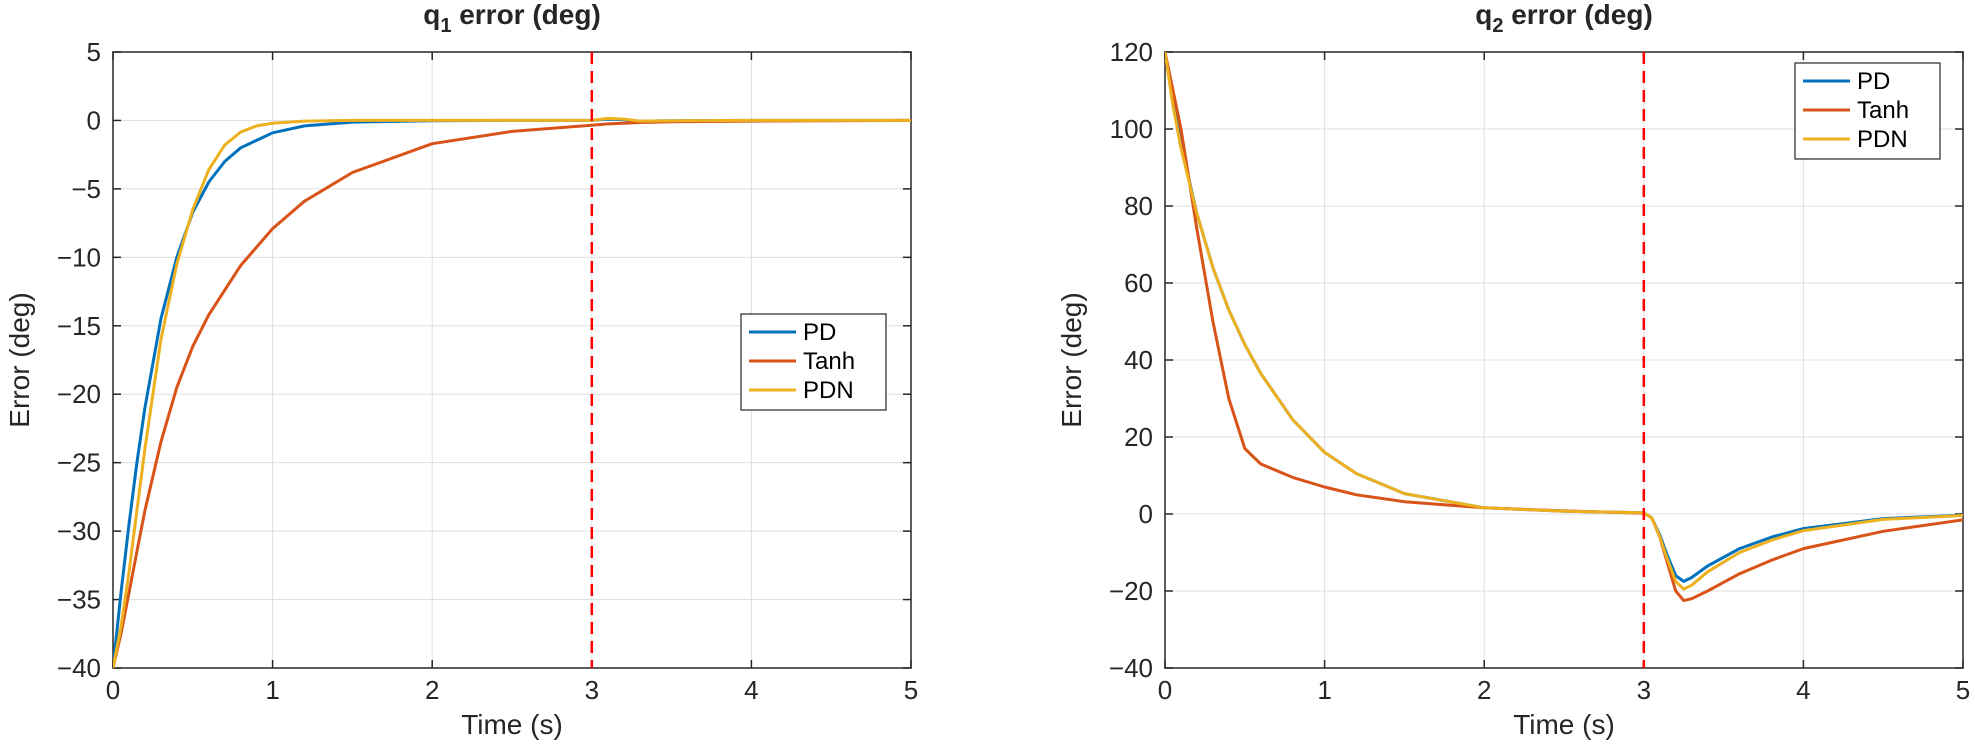  I want to click on y-tick-label: 120, so click(1131, 52).